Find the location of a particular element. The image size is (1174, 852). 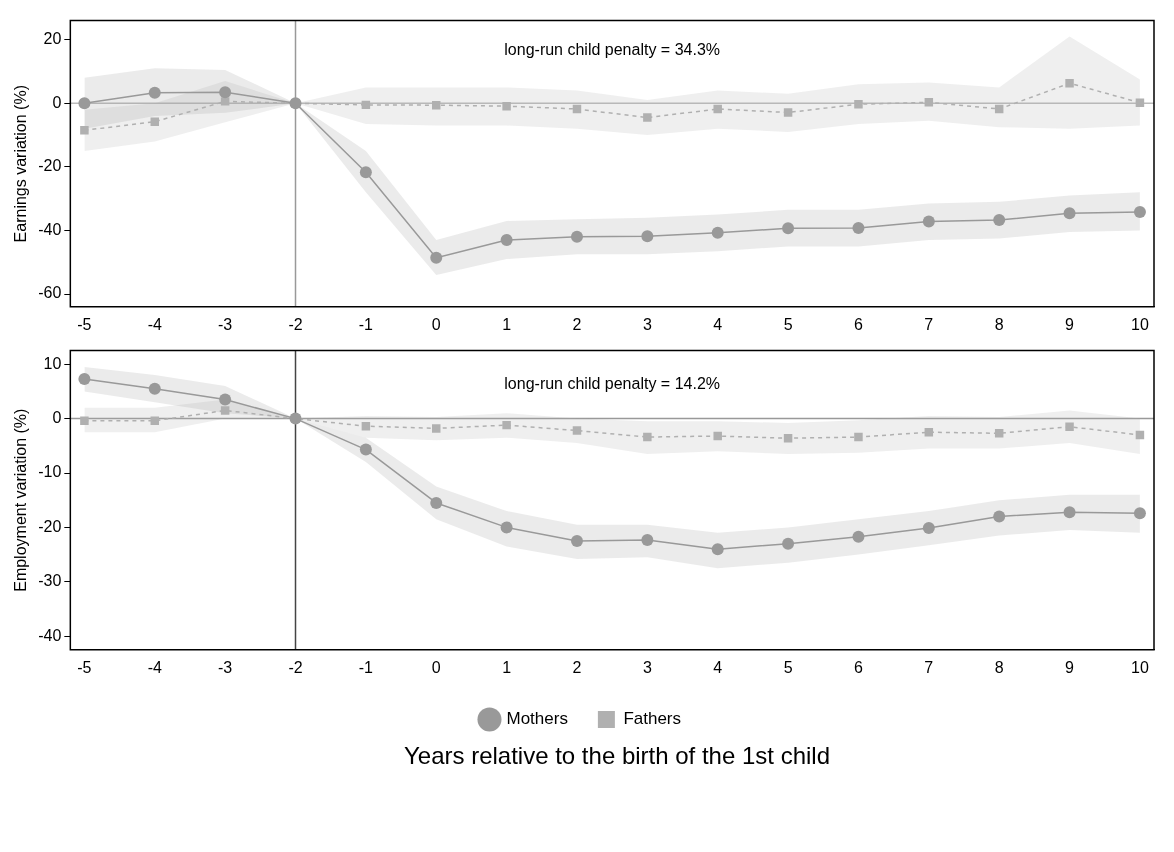

y-axis-title: Earnings variation (%) is located at coordinates (21, 164).